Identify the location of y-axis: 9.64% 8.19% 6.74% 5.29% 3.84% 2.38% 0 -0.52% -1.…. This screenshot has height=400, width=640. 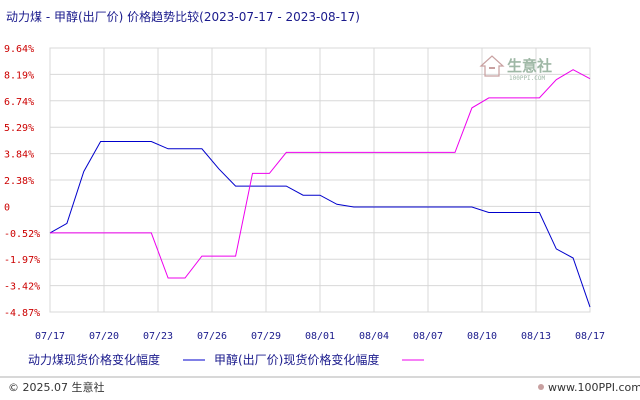
(22, 181).